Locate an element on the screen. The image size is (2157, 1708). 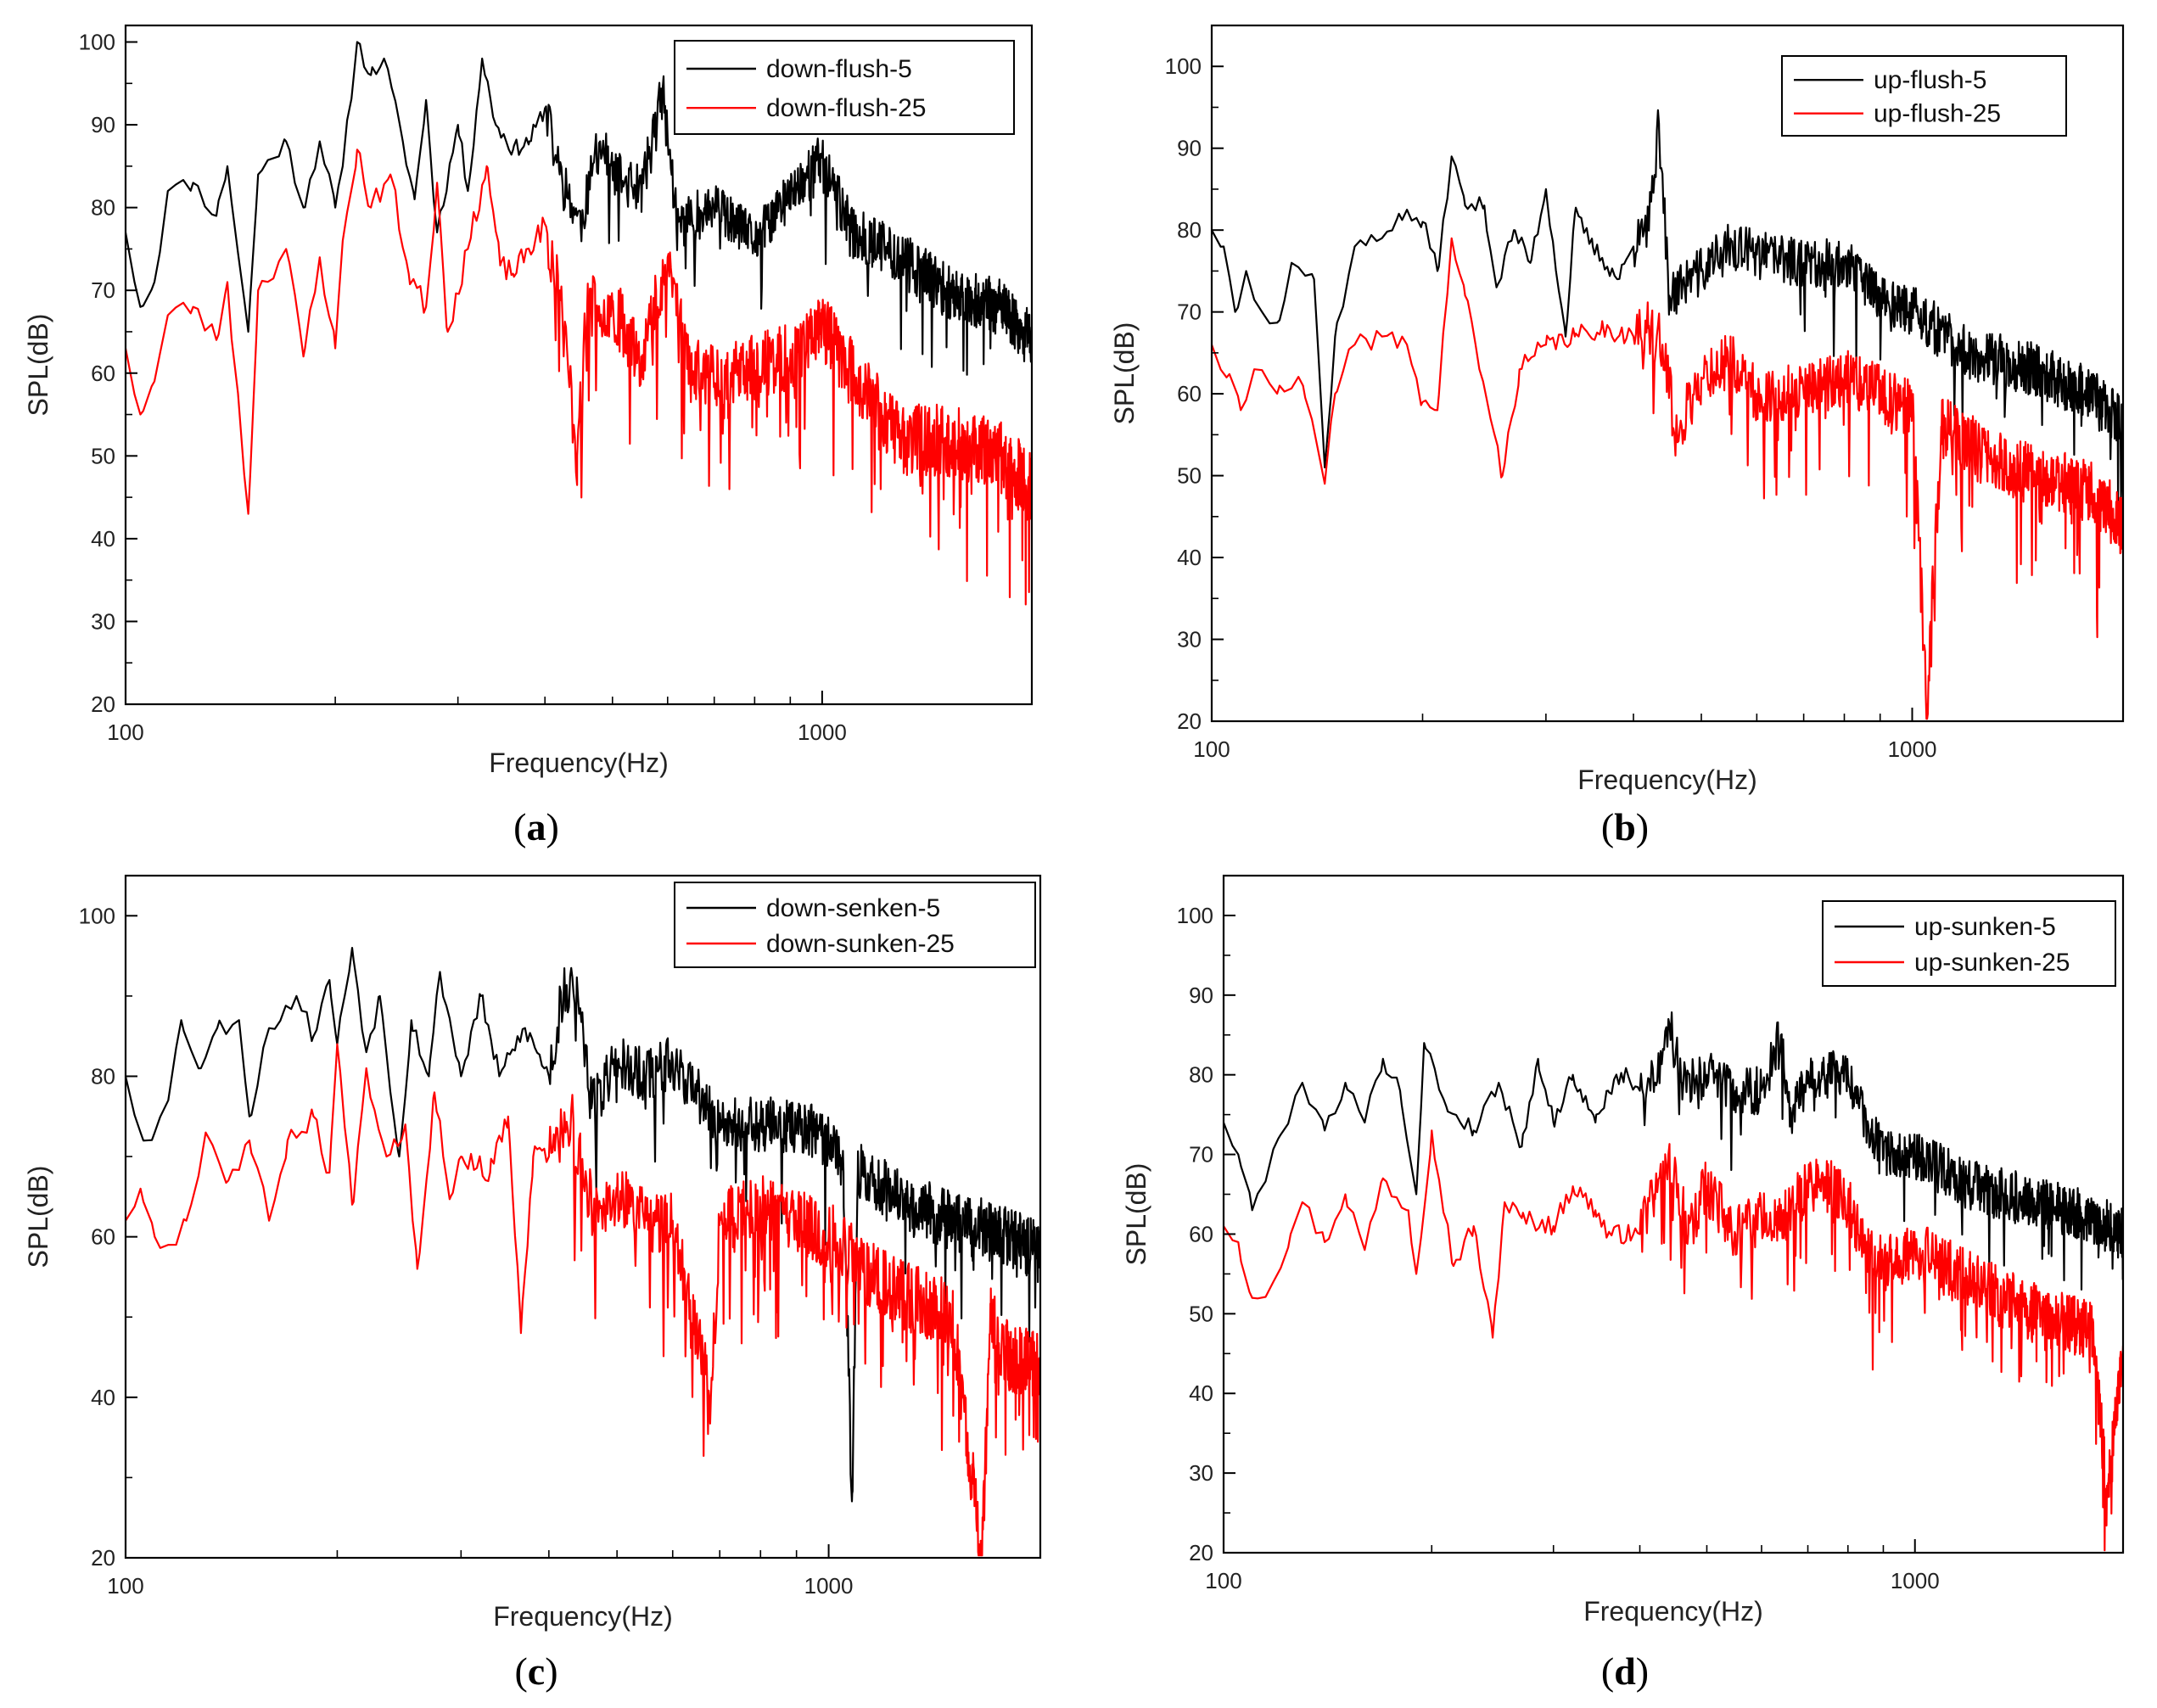
legend: down-senken-5 down-sunken-25 is located at coordinates (855, 925).